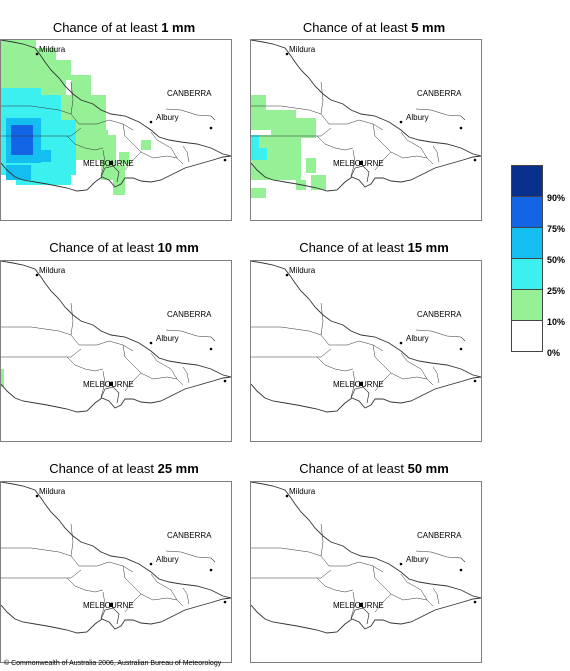 The height and width of the screenshot is (671, 570). I want to click on panel-amount: 5 mm, so click(428, 27).